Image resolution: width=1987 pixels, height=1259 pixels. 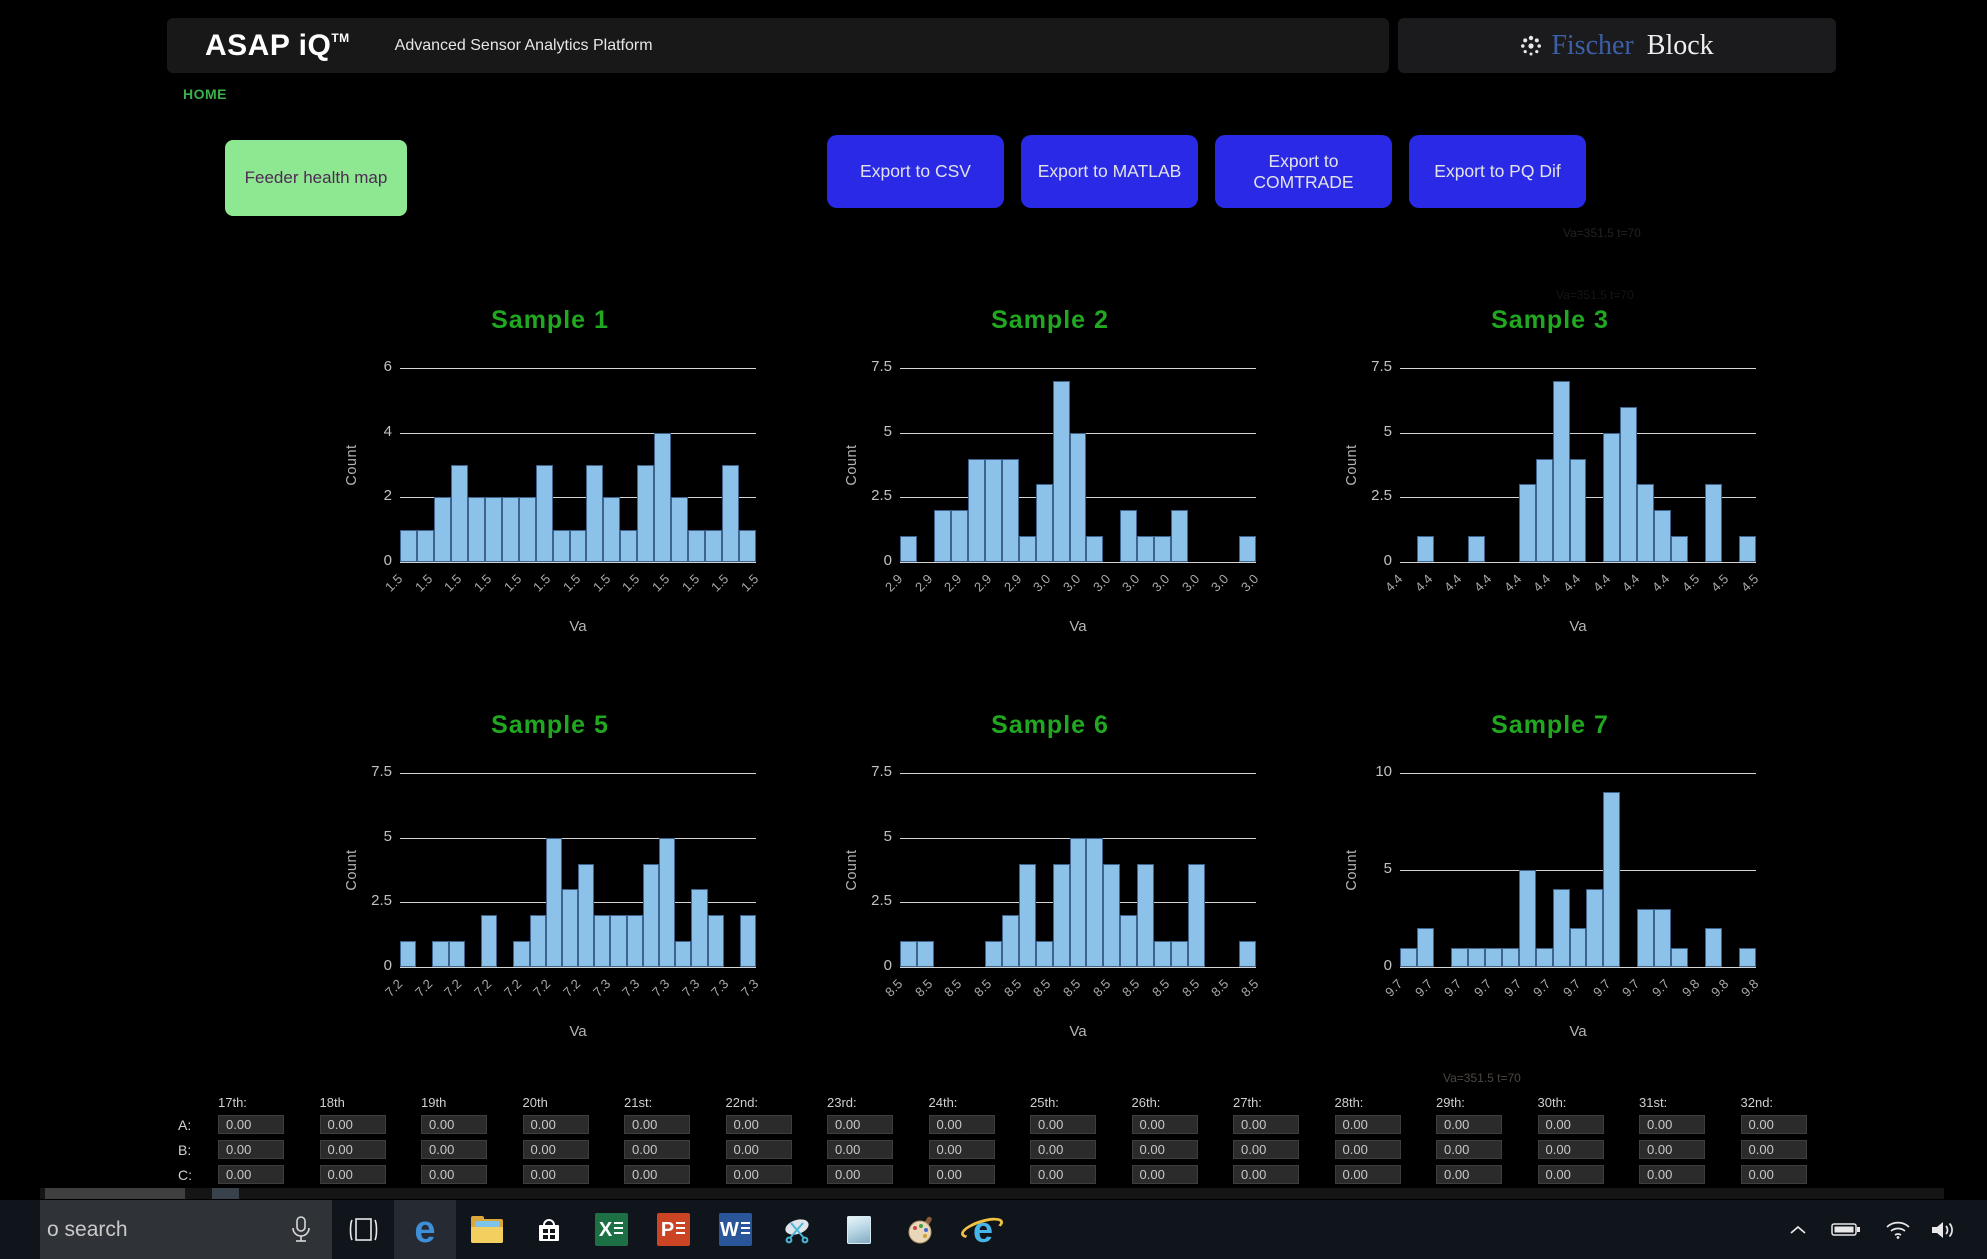 What do you see at coordinates (268, 45) in the screenshot?
I see `app-name: ASAP iQ` at bounding box center [268, 45].